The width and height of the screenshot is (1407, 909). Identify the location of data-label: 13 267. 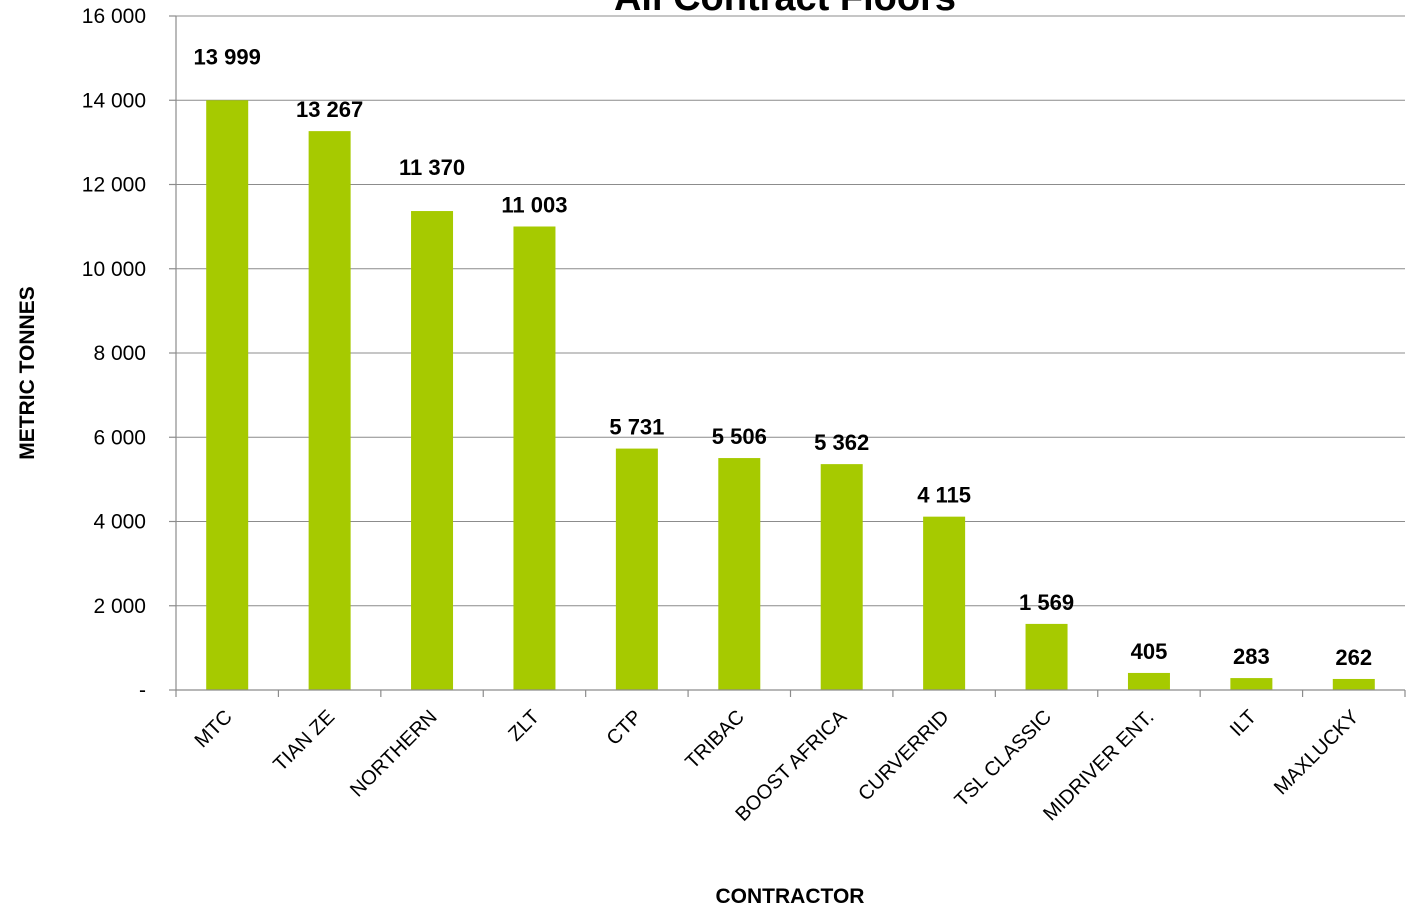
(329, 109).